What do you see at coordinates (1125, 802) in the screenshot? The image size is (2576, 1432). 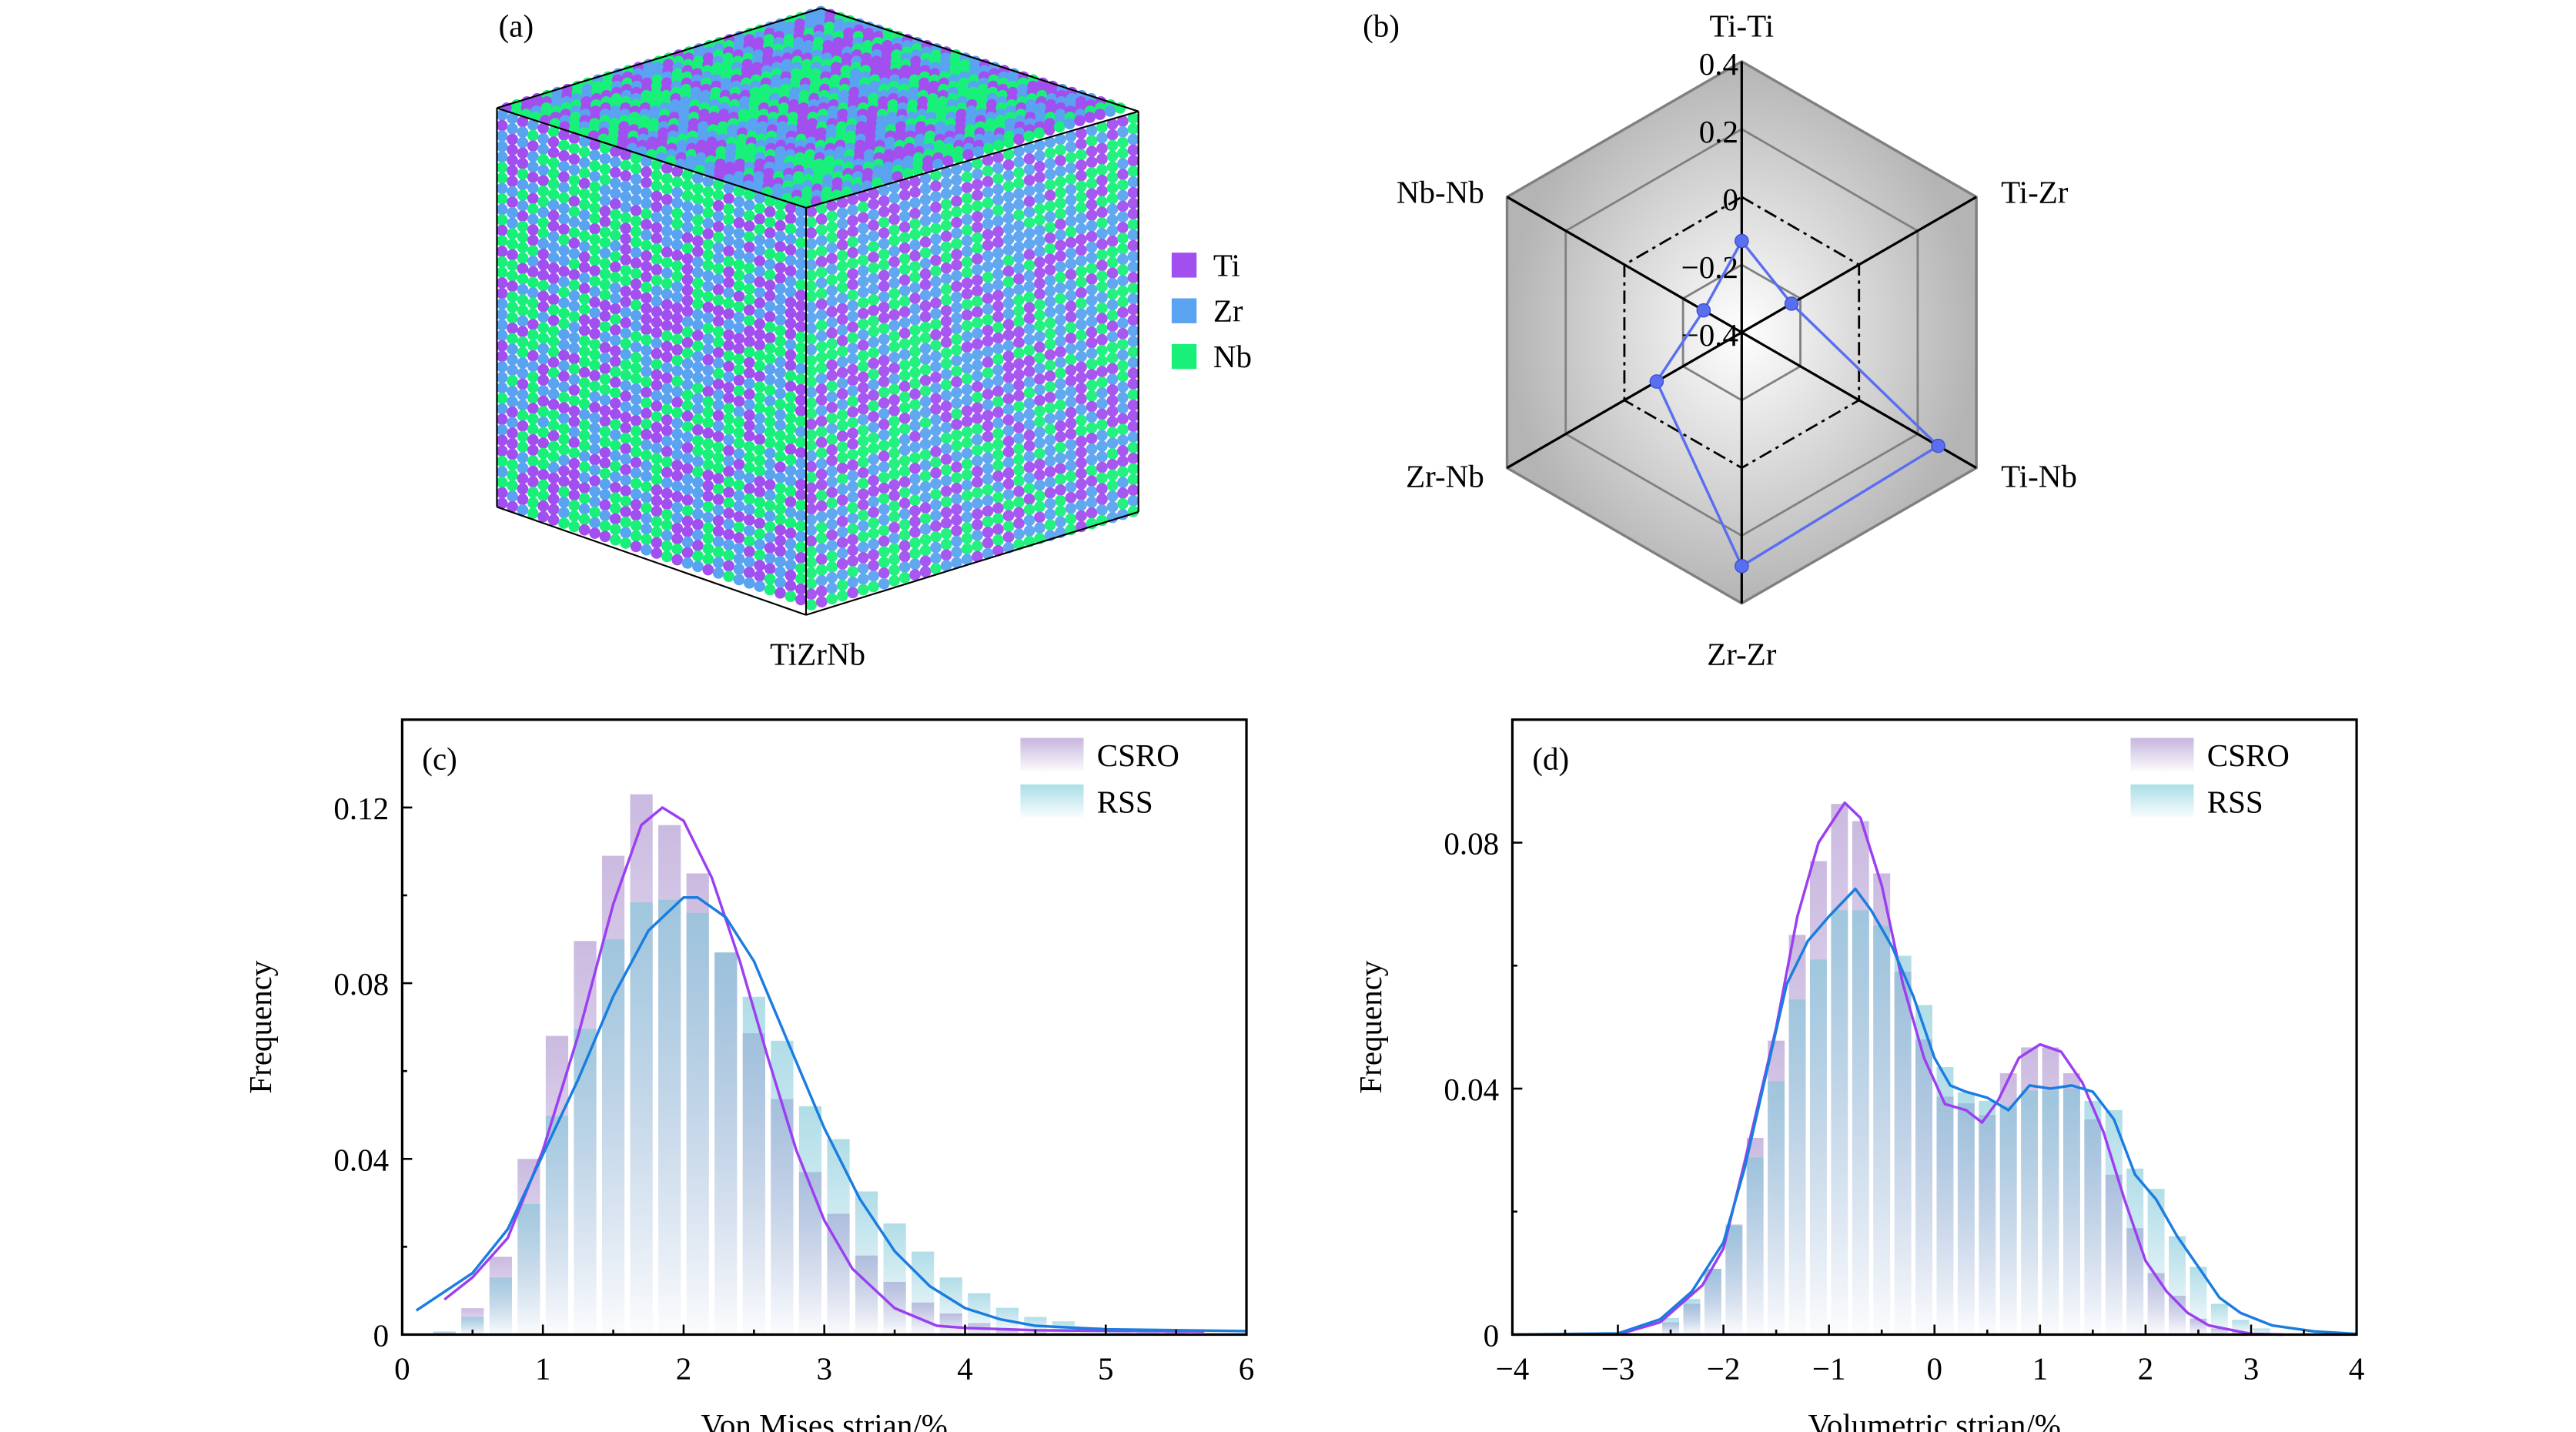 I see `legend-label-rss: RSS` at bounding box center [1125, 802].